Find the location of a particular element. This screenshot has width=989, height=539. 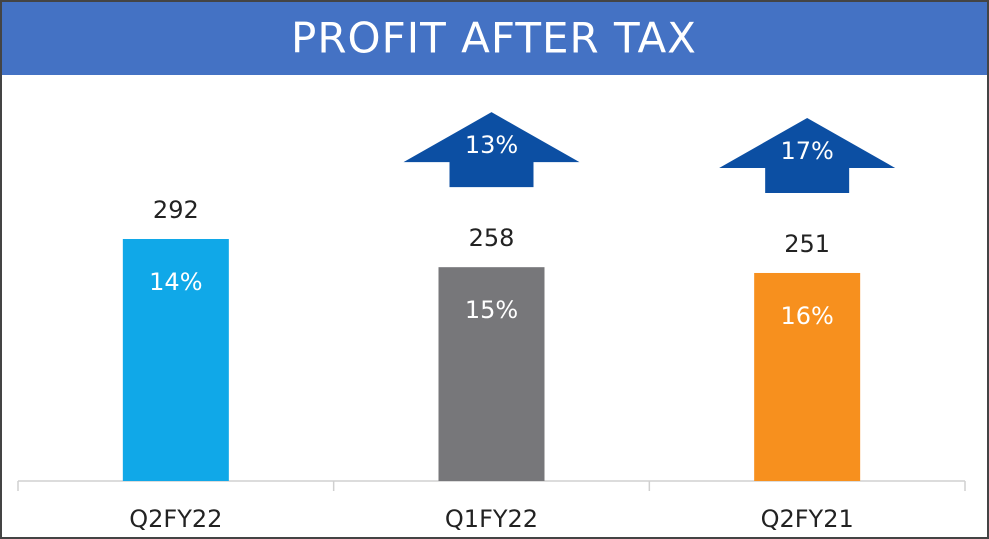

x-tick-label: Q2FY21 is located at coordinates (807, 519).